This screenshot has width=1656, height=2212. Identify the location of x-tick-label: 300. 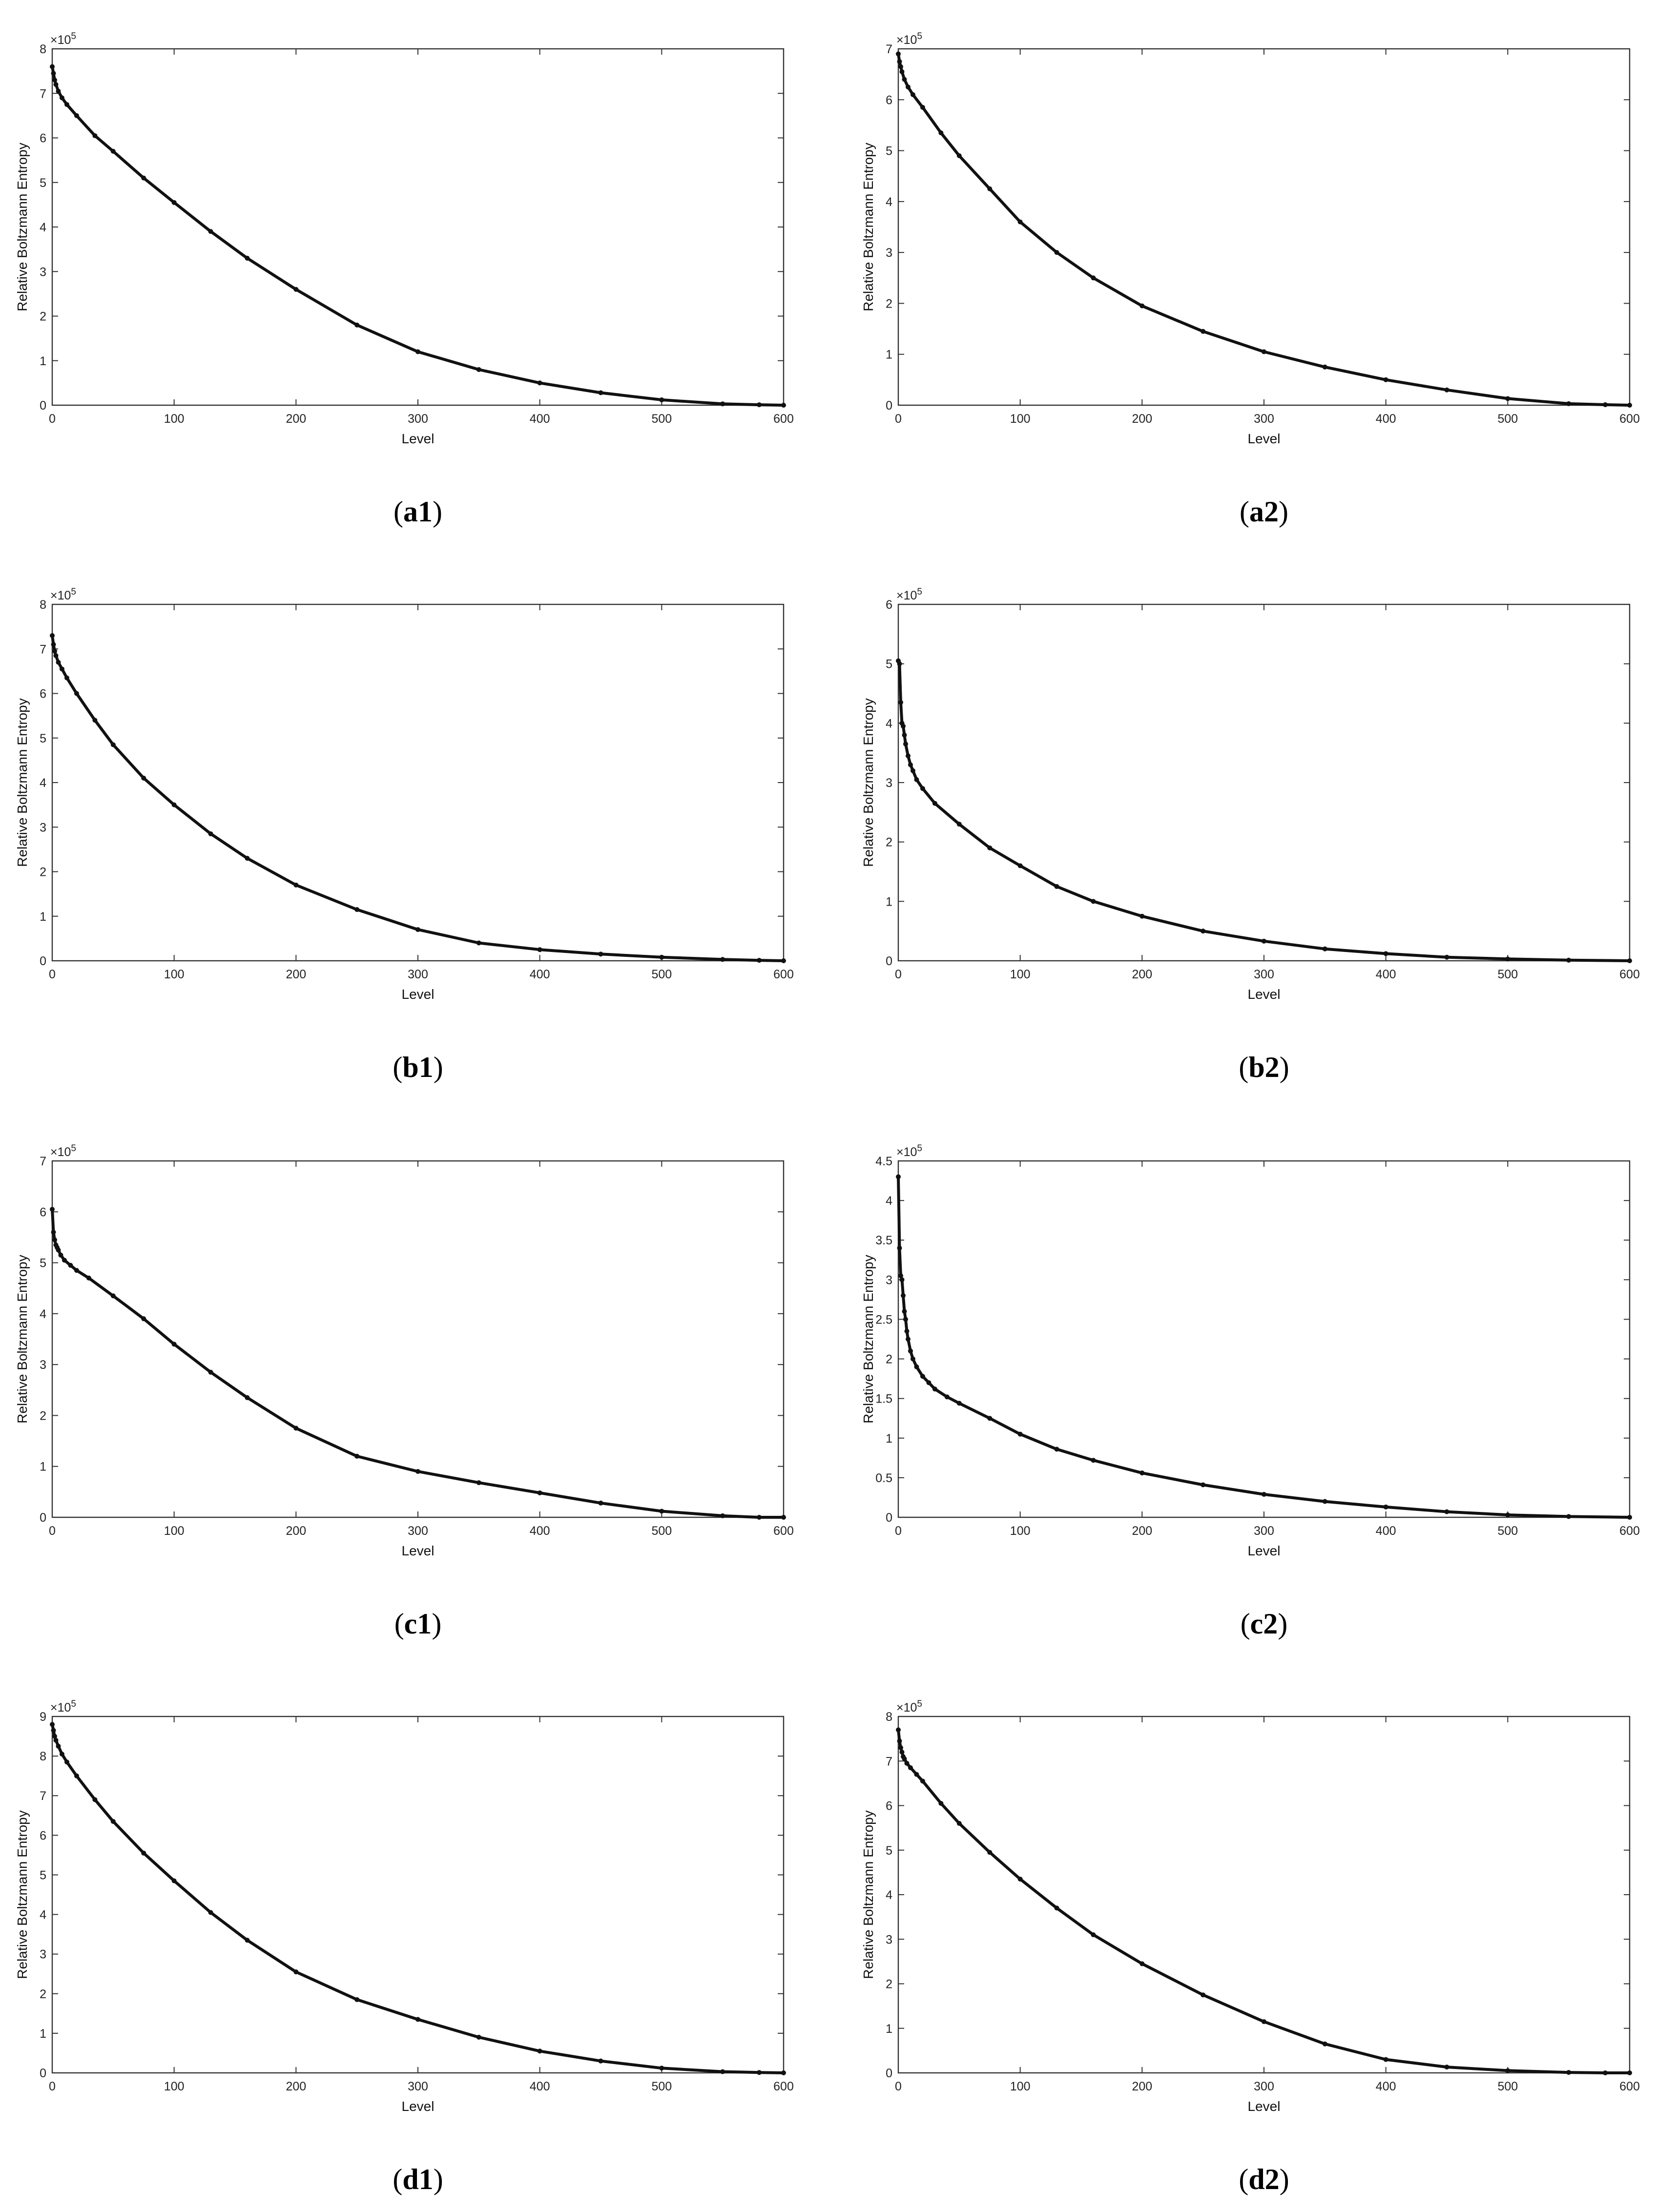
(1264, 2086).